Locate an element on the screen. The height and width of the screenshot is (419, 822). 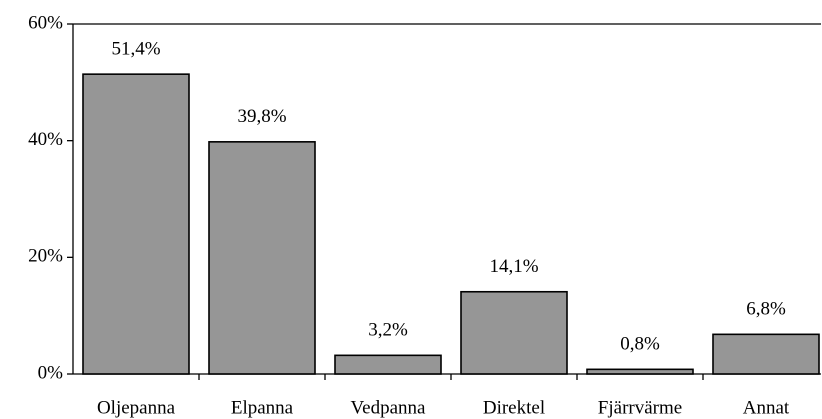
data-label: 6,8% is located at coordinates (766, 309).